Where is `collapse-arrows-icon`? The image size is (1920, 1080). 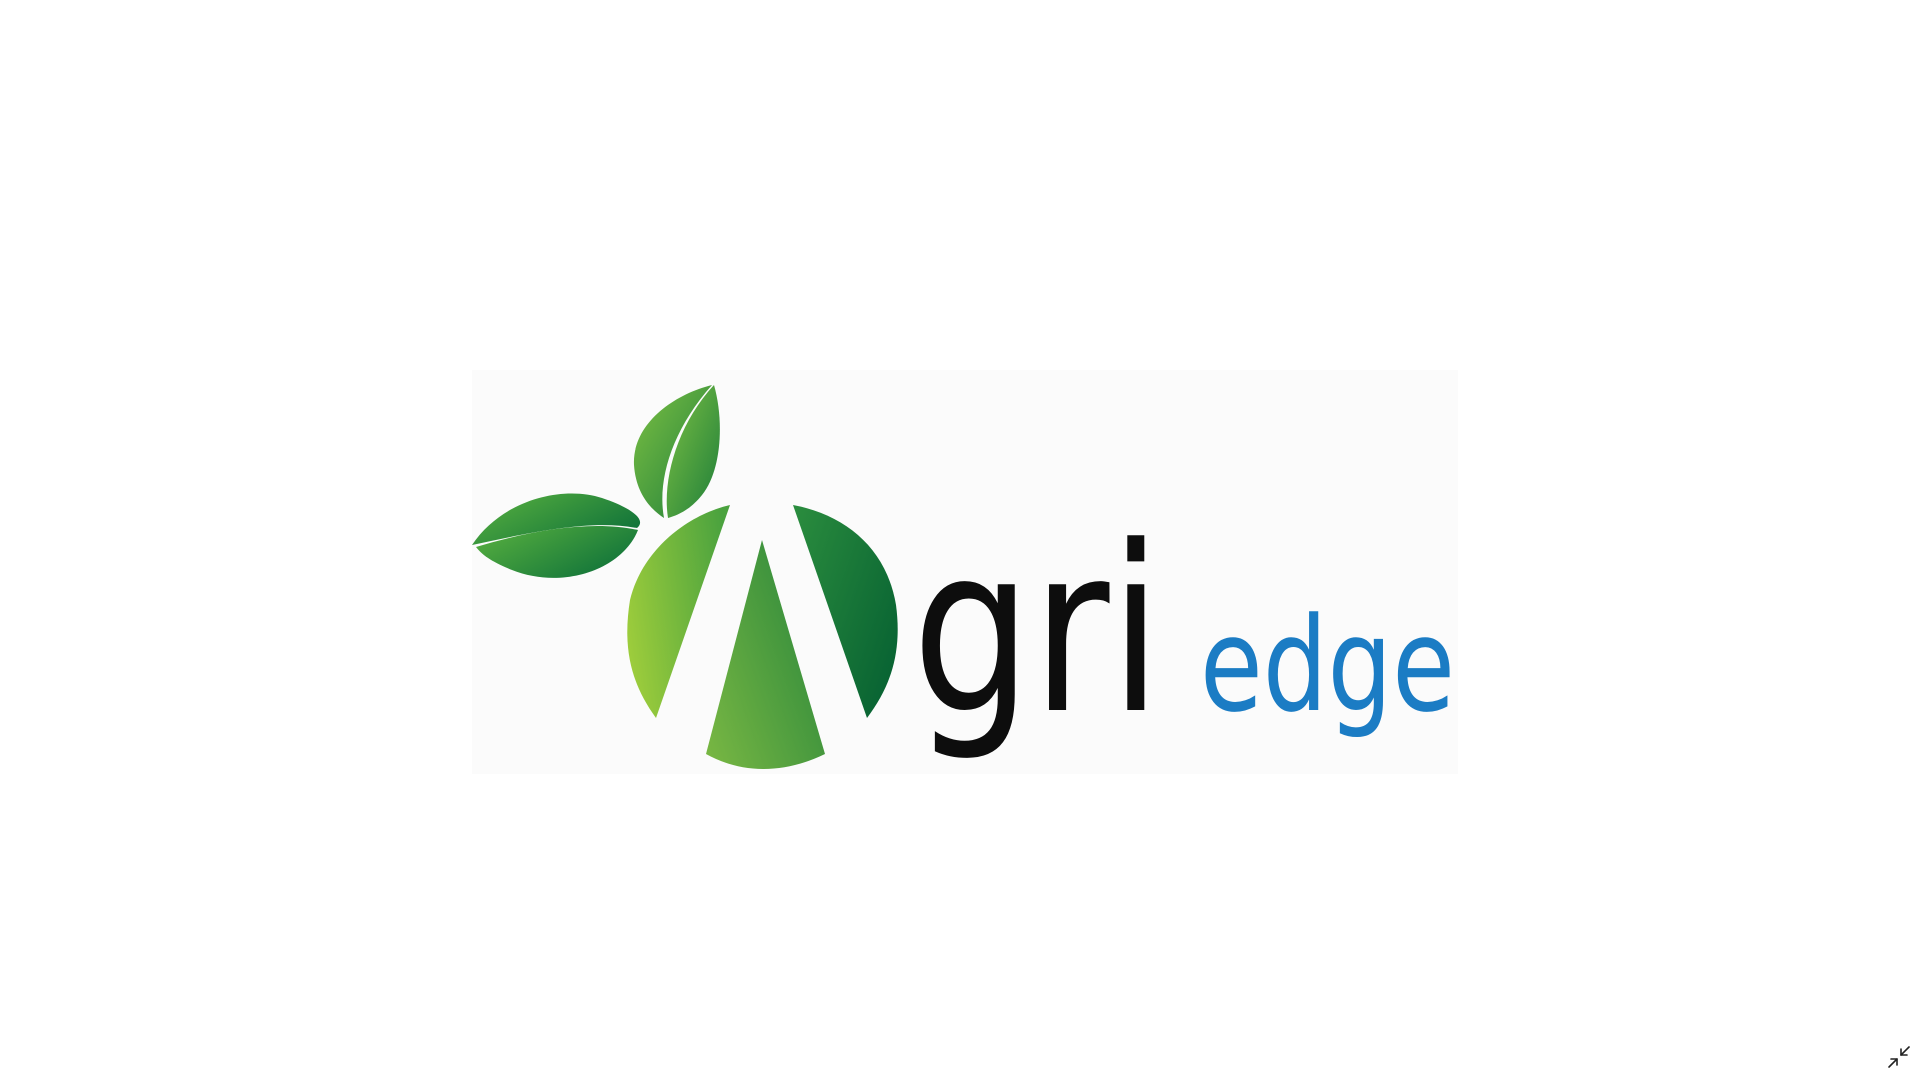
collapse-arrows-icon is located at coordinates (1899, 1057).